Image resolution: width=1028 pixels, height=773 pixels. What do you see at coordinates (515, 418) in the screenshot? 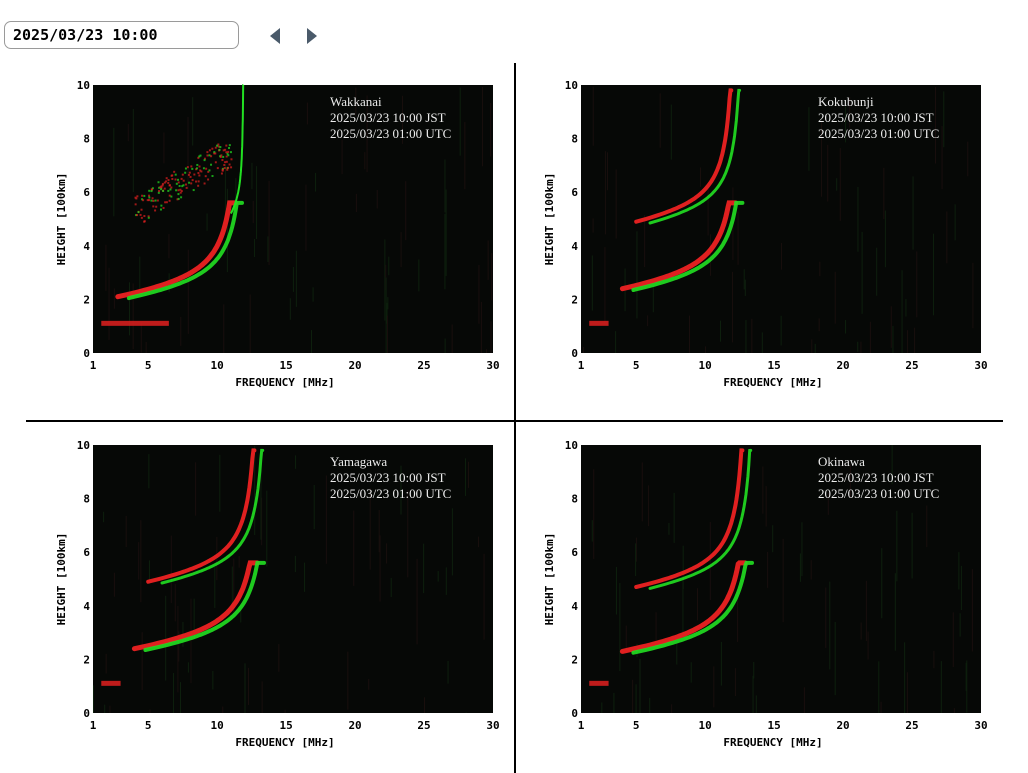
I see `panel-divider-vertical` at bounding box center [515, 418].